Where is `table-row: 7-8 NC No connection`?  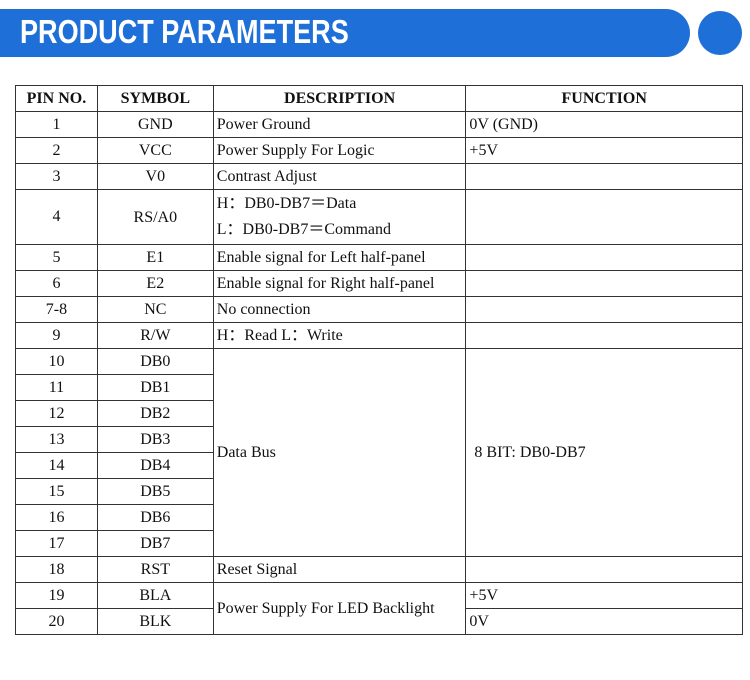 table-row: 7-8 NC No connection is located at coordinates (379, 309).